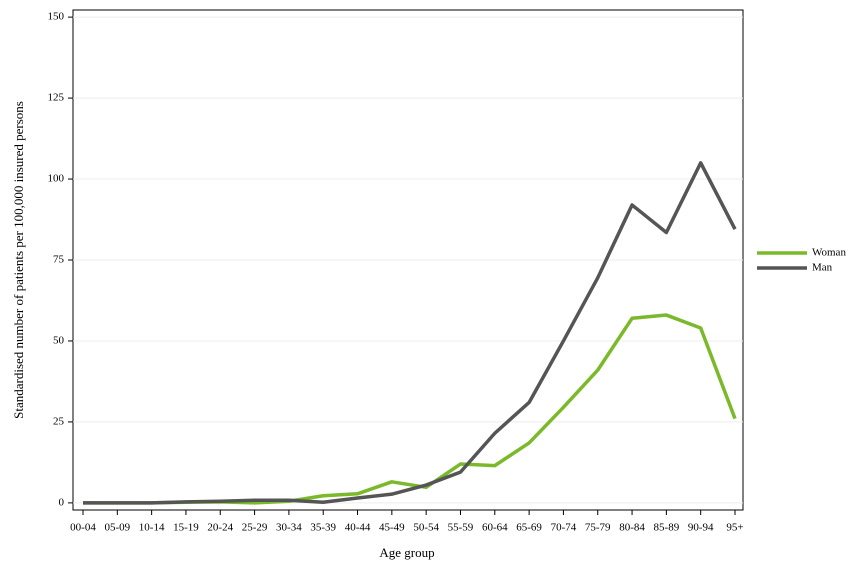 Image resolution: width=864 pixels, height=576 pixels. Describe the element at coordinates (117, 528) in the screenshot. I see `x-tick-label: 05-09` at that location.